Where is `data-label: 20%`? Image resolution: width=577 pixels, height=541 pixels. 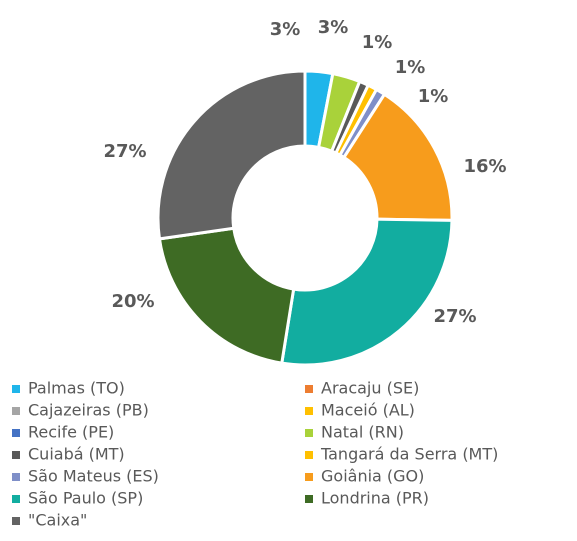 data-label: 20% is located at coordinates (132, 301).